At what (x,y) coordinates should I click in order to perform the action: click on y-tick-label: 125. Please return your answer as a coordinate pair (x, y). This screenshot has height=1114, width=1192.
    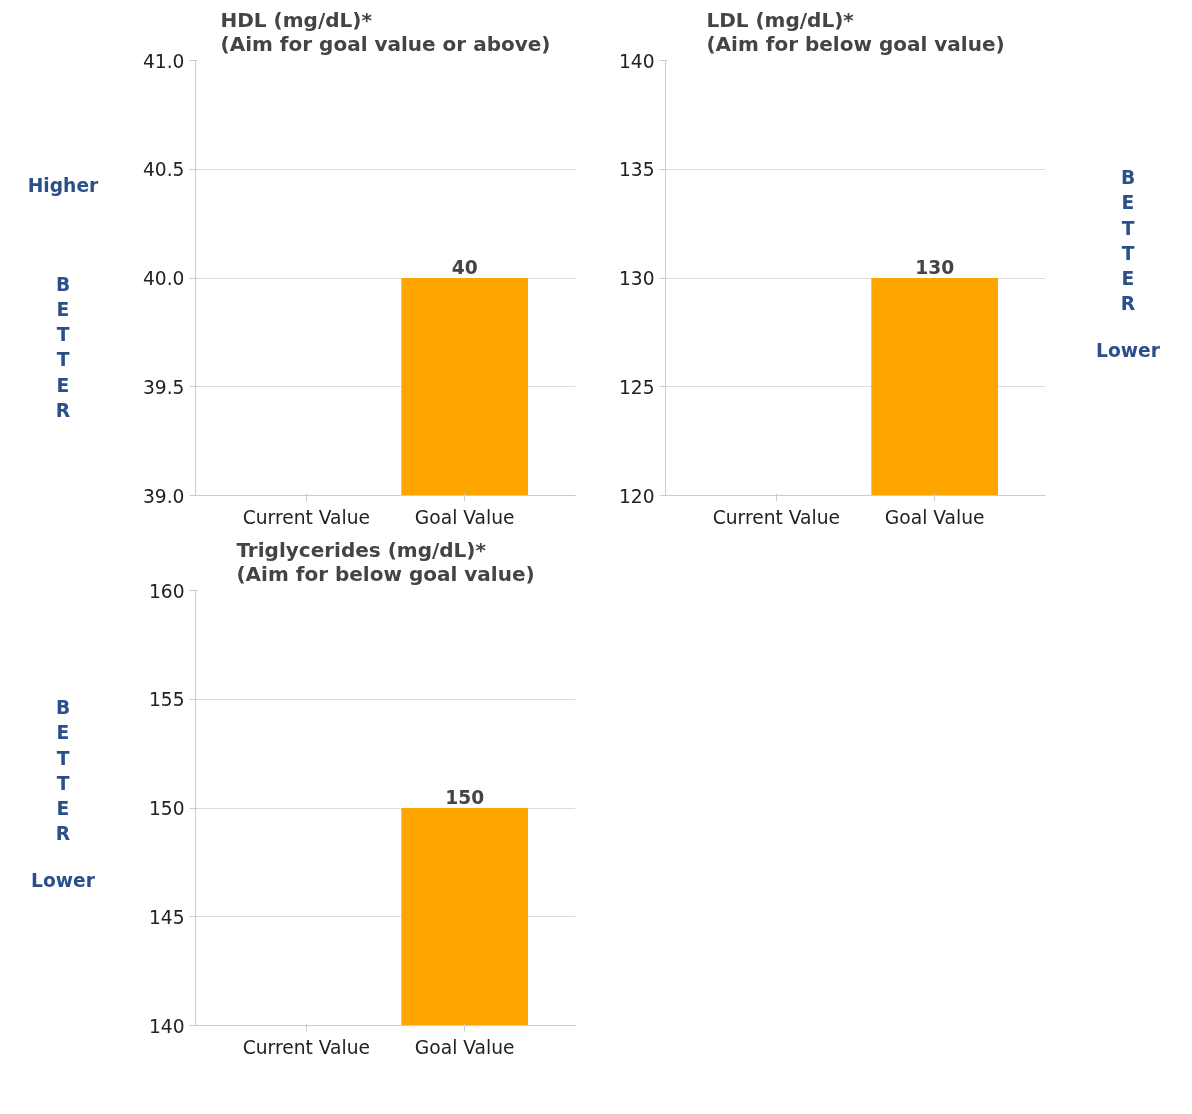
    Looking at the image, I should click on (636, 387).